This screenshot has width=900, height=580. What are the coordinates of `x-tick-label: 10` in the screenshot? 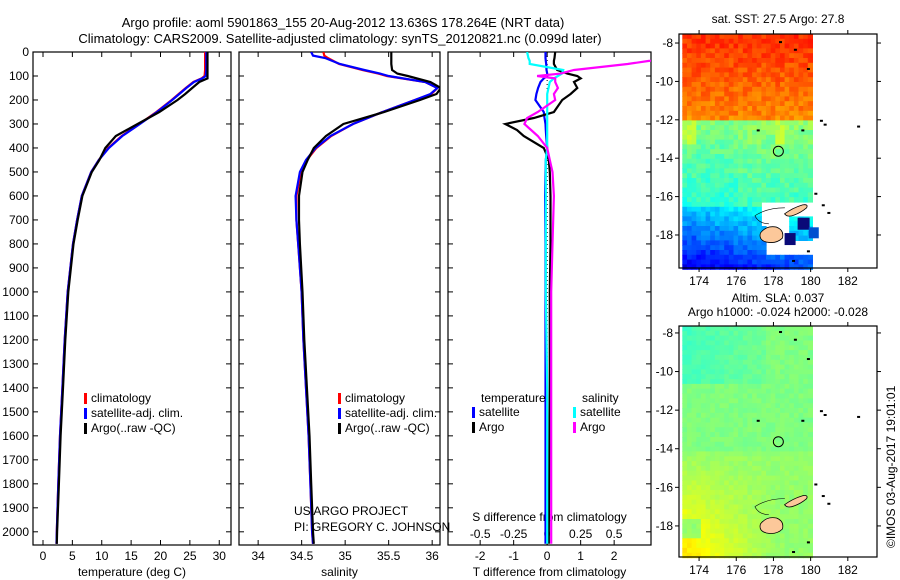 It's located at (102, 556).